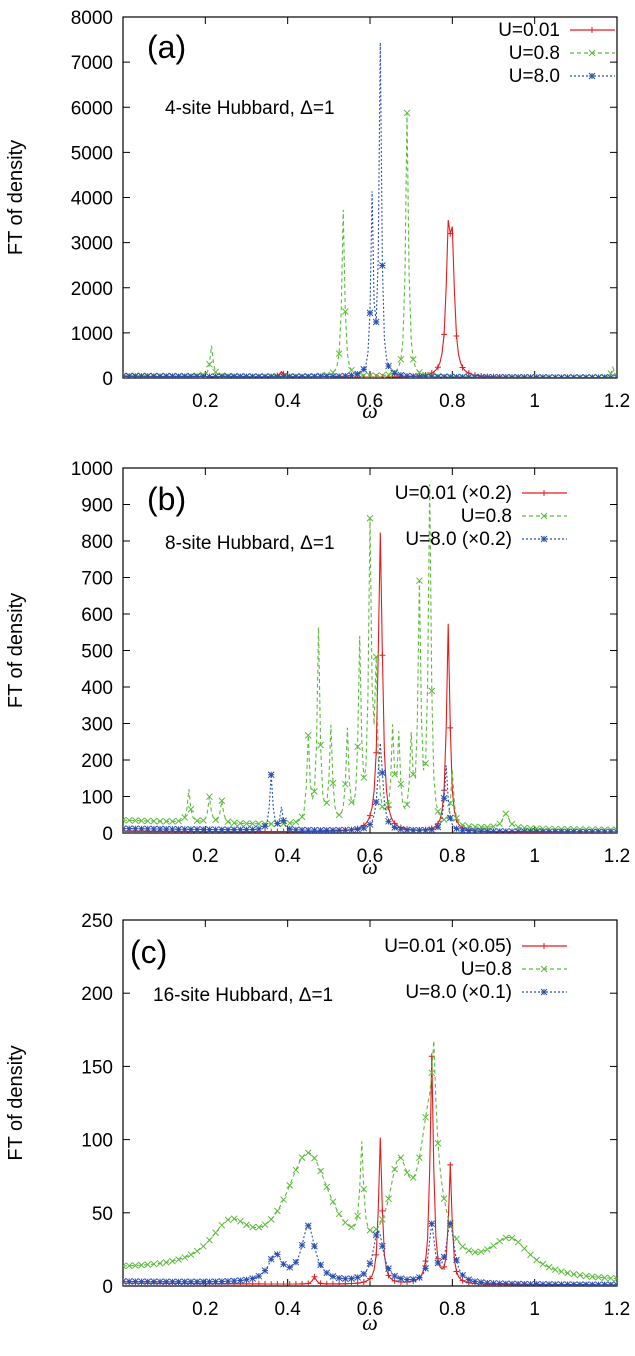  I want to click on x-tick-label: 1.2, so click(617, 401).